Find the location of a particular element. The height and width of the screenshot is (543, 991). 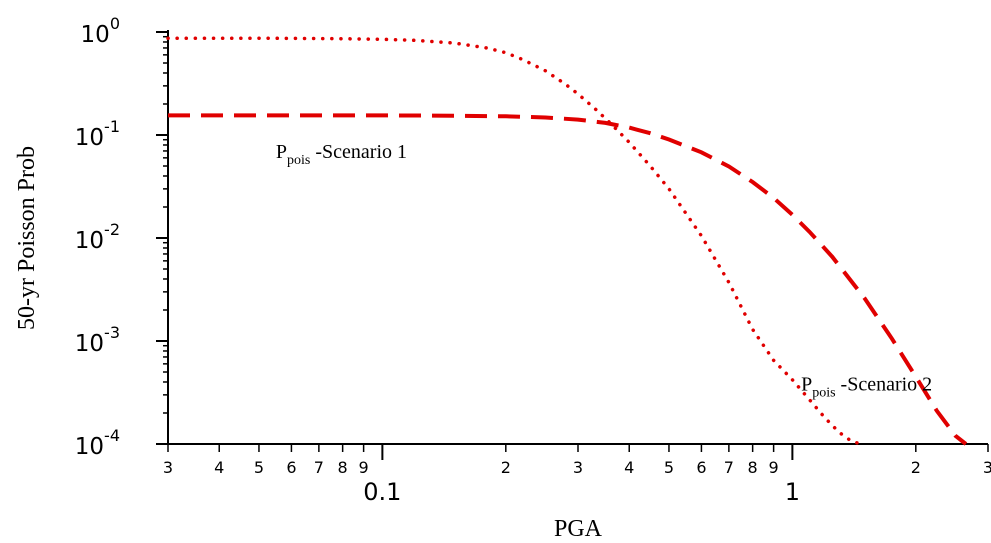

y-axis-label: 50-yr Poisson Prob is located at coordinates (27, 238).